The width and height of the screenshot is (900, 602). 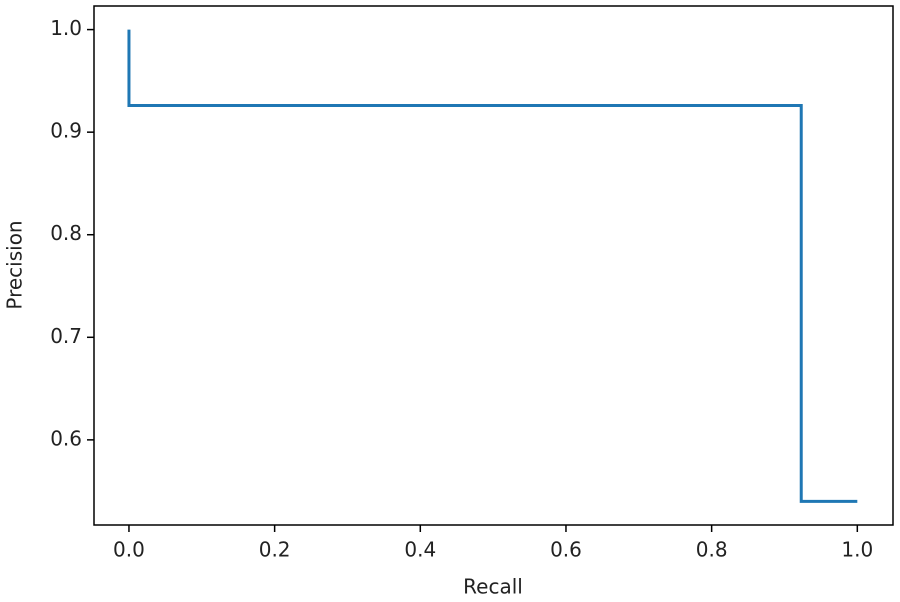 What do you see at coordinates (275, 550) in the screenshot?
I see `x-tick-label: 0.2` at bounding box center [275, 550].